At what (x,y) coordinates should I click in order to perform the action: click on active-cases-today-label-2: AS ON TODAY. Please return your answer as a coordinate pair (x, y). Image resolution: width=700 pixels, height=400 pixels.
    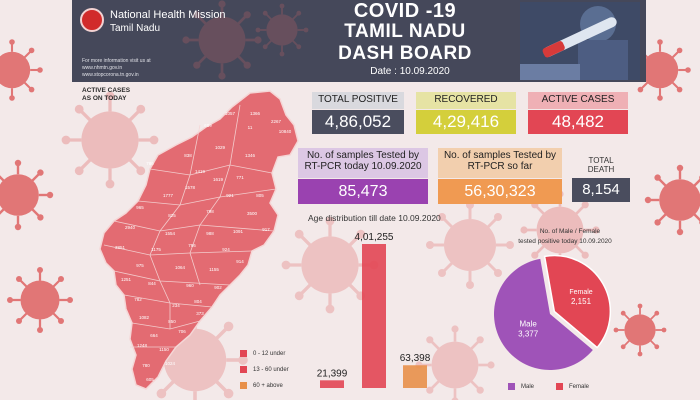
    Looking at the image, I should click on (104, 98).